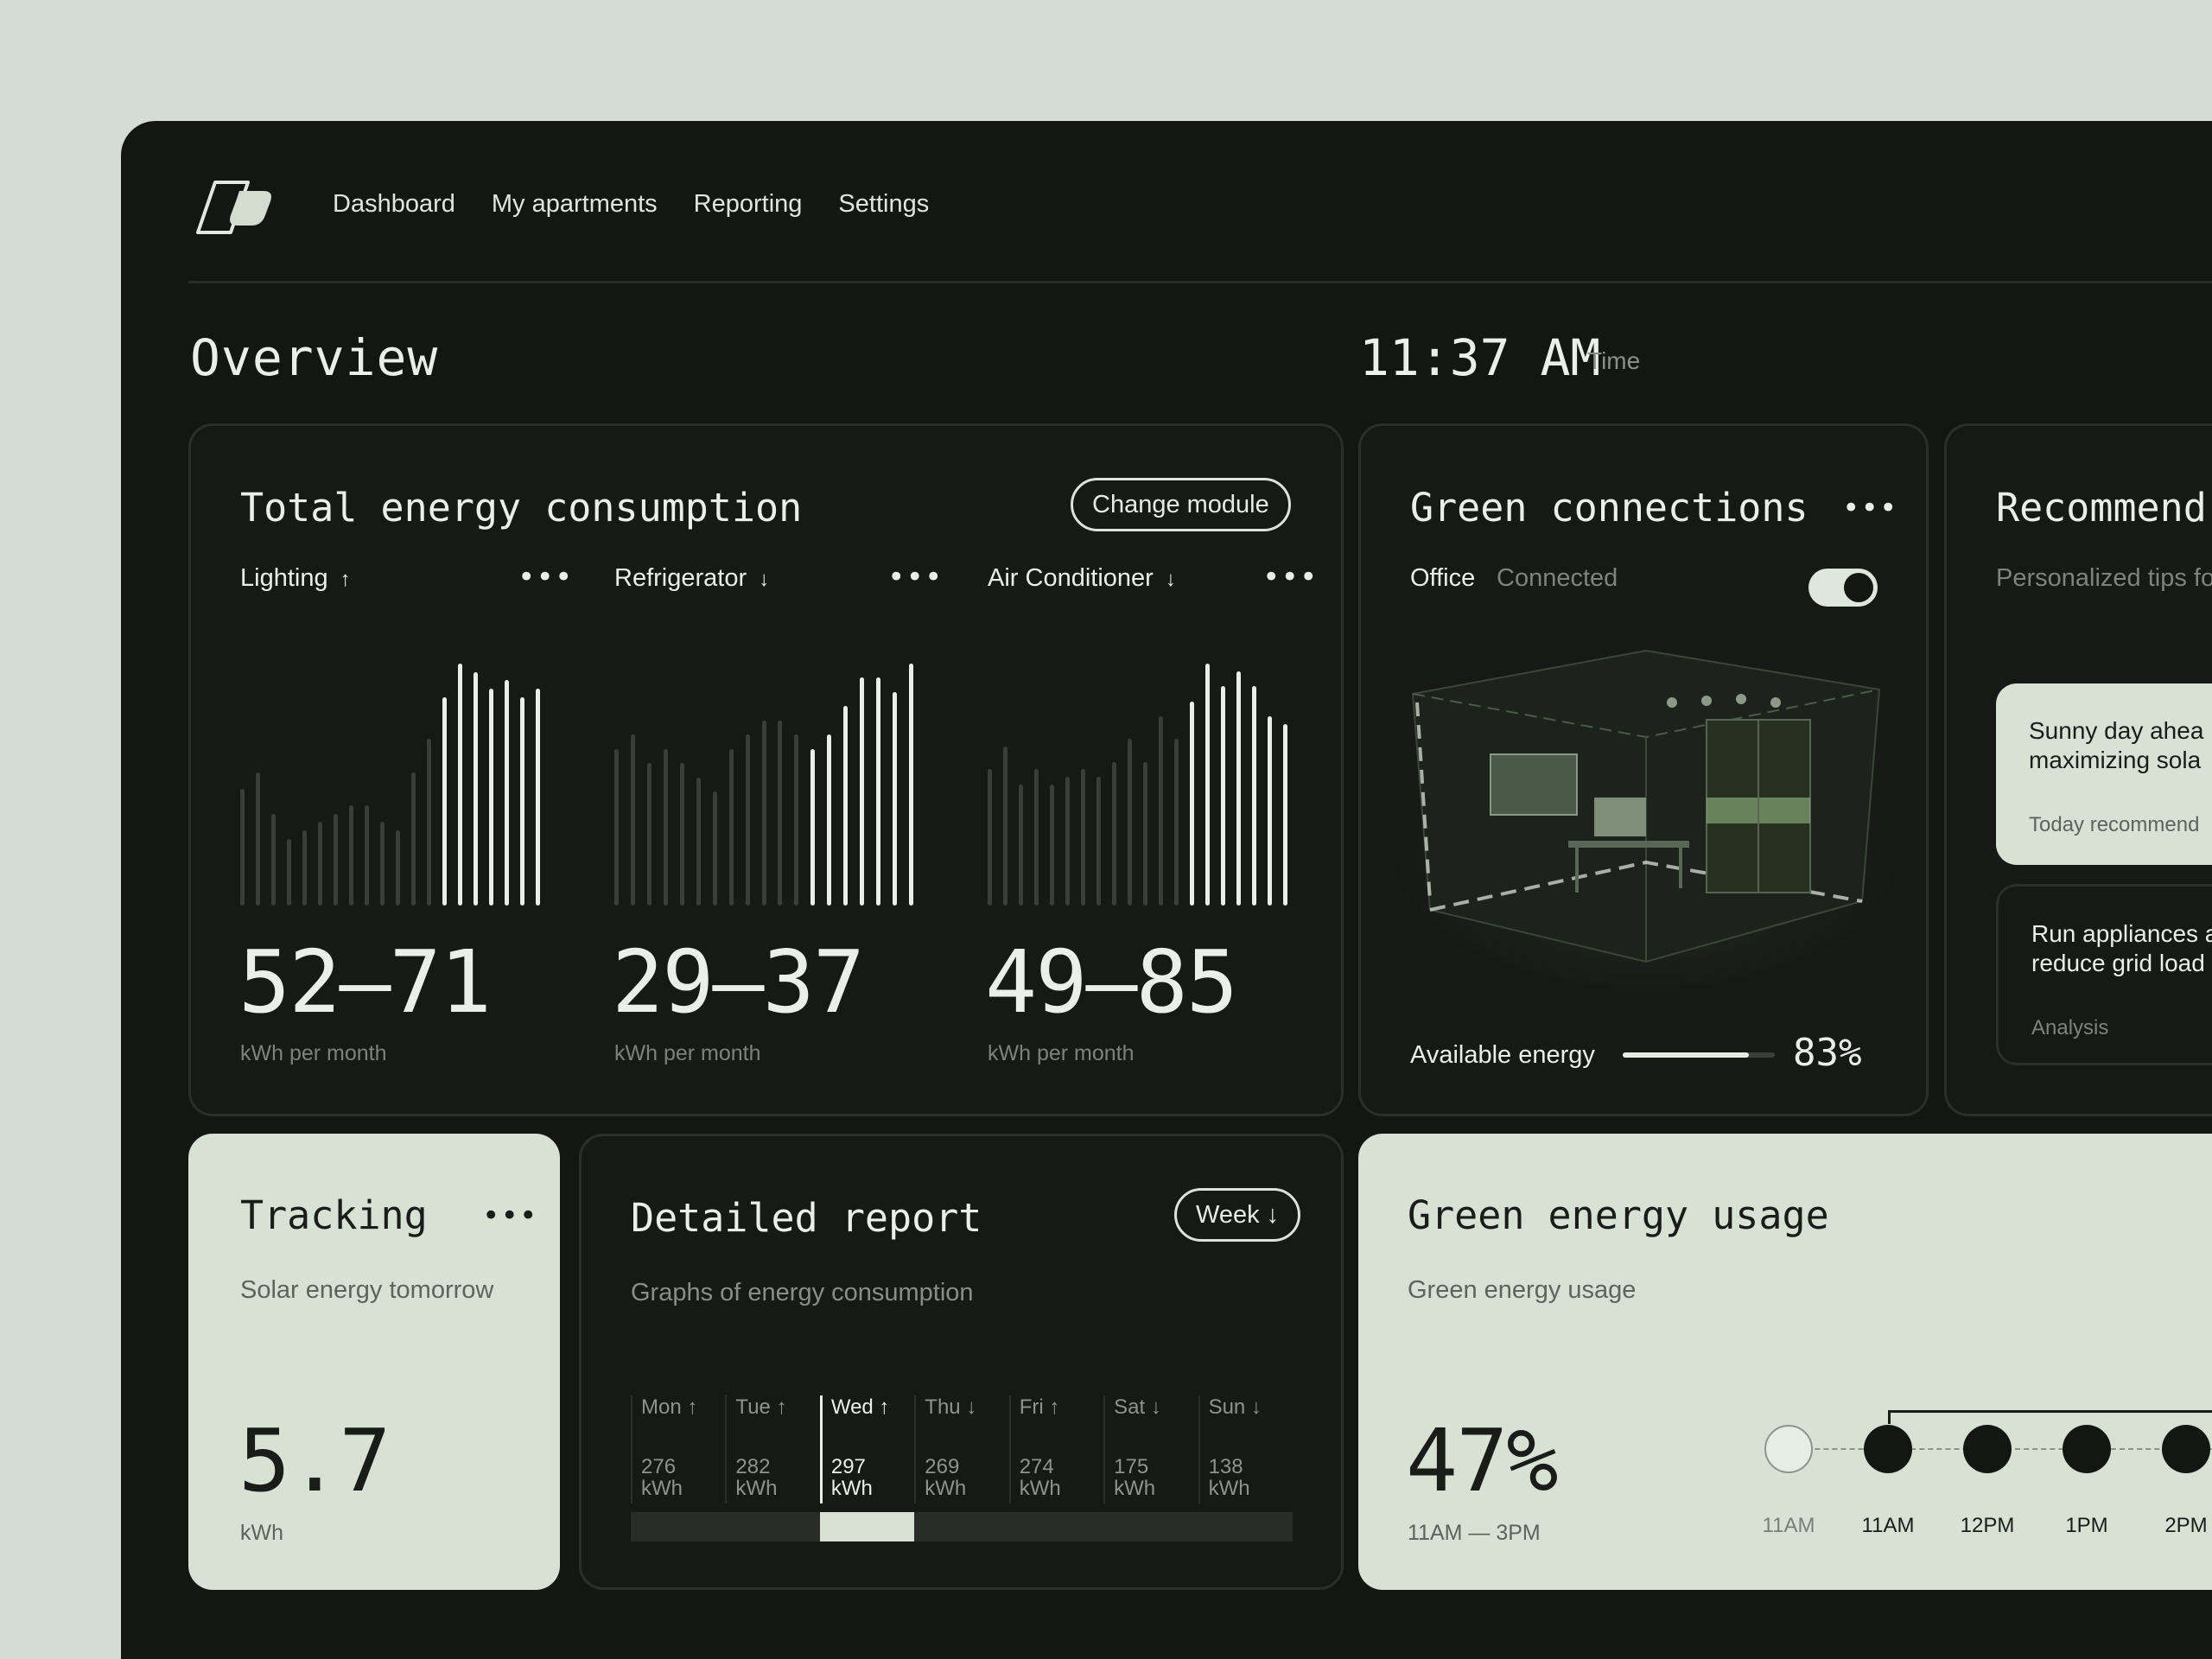 The height and width of the screenshot is (1659, 2212). I want to click on tip-meta: Analysis, so click(2070, 1027).